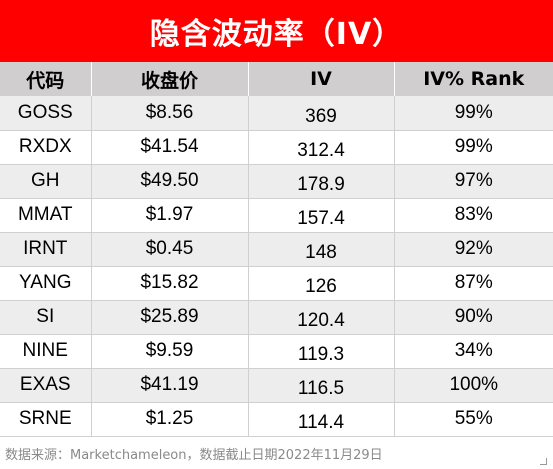 This screenshot has height=469, width=553. I want to click on table-title: 隐含波动率（IV）, so click(276, 31).